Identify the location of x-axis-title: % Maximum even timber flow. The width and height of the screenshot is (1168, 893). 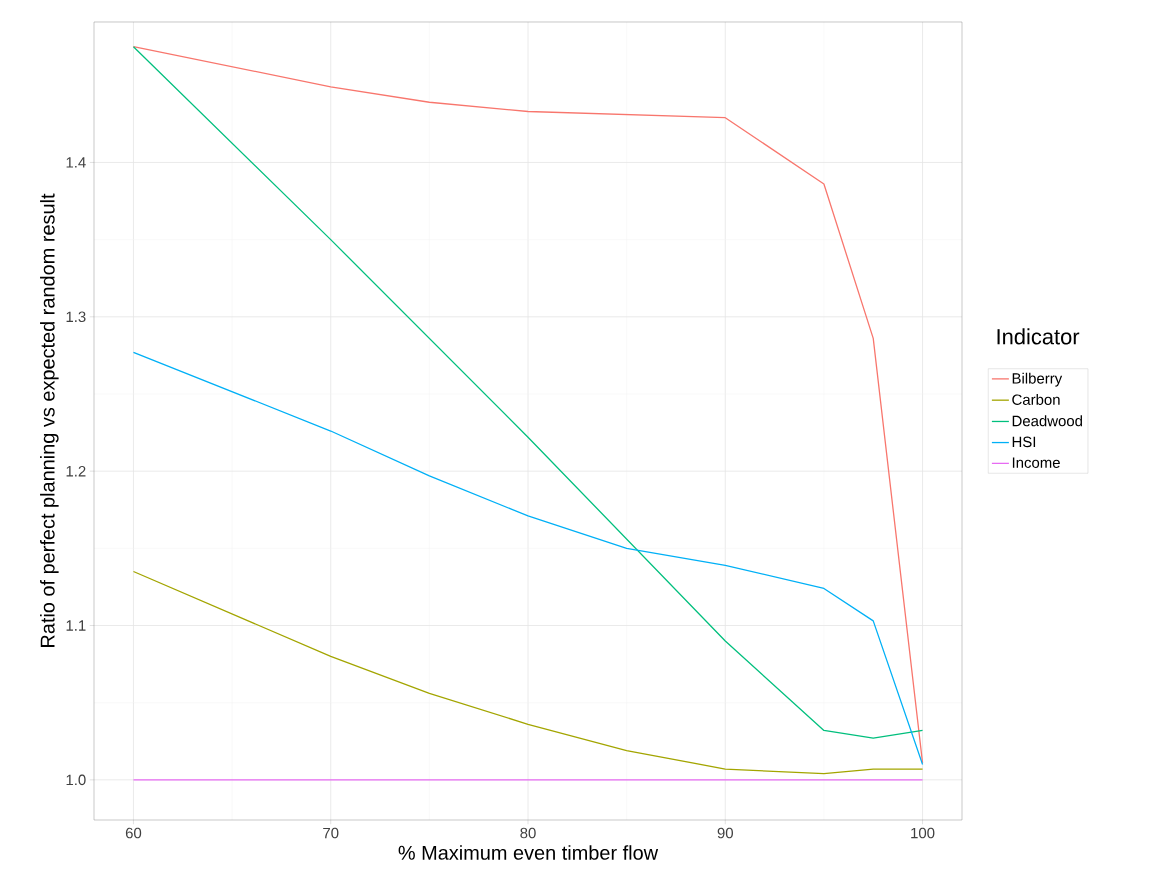
(528, 852).